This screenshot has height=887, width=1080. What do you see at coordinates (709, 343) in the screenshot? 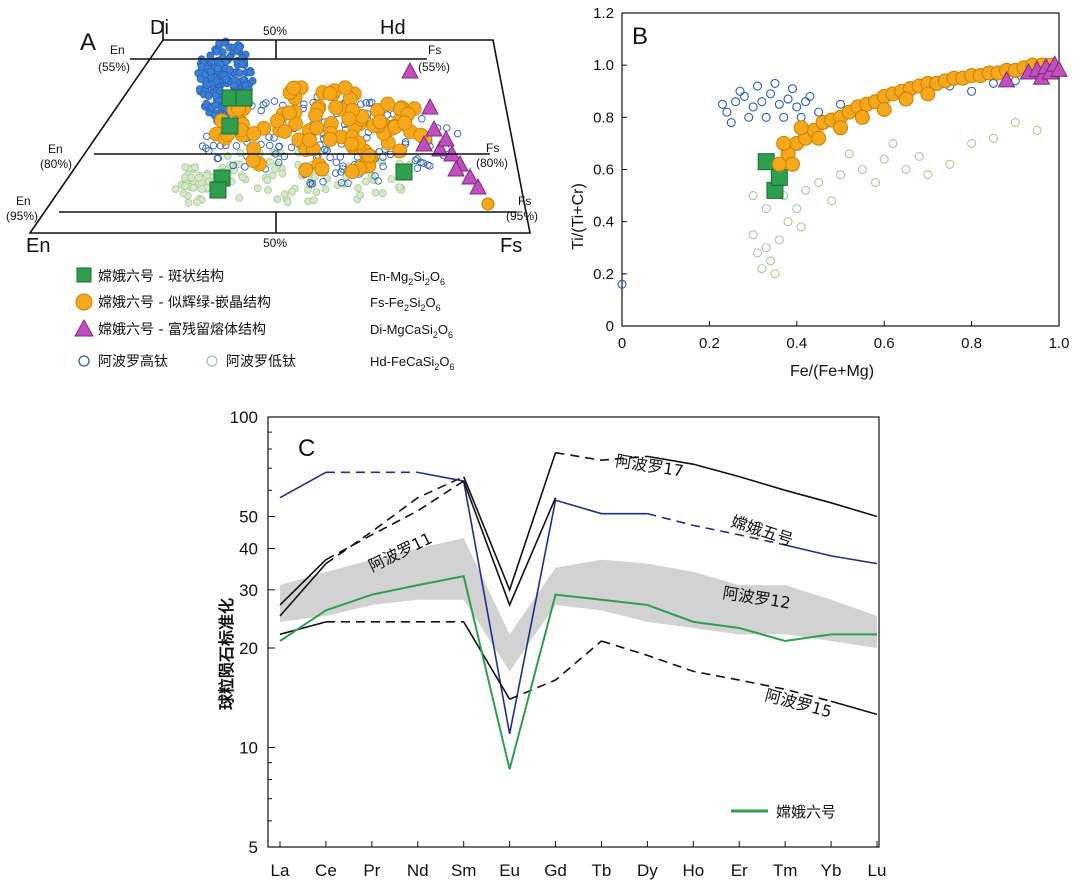
I see `b-xtick-label: 0.2` at bounding box center [709, 343].